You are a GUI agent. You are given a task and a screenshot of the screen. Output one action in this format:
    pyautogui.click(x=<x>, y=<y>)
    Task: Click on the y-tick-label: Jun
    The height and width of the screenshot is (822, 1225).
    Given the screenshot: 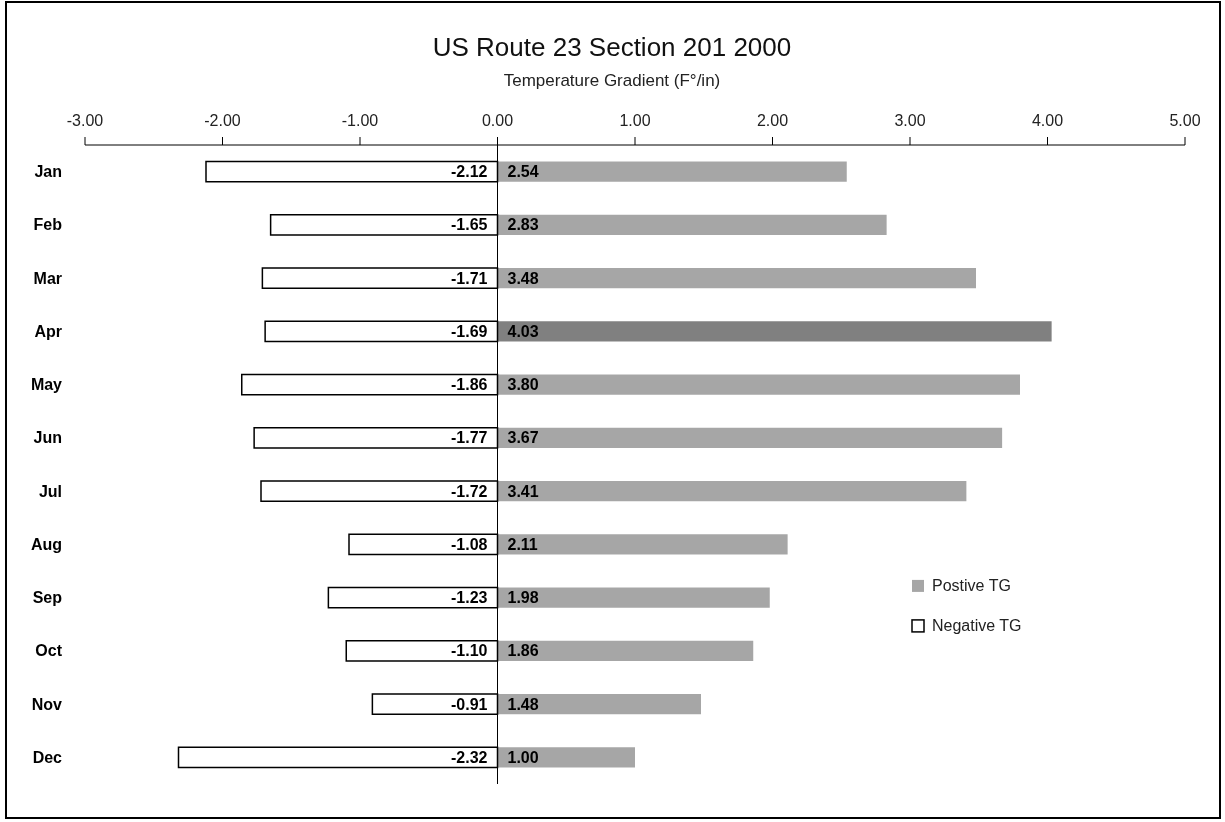 What is the action you would take?
    pyautogui.click(x=47, y=438)
    